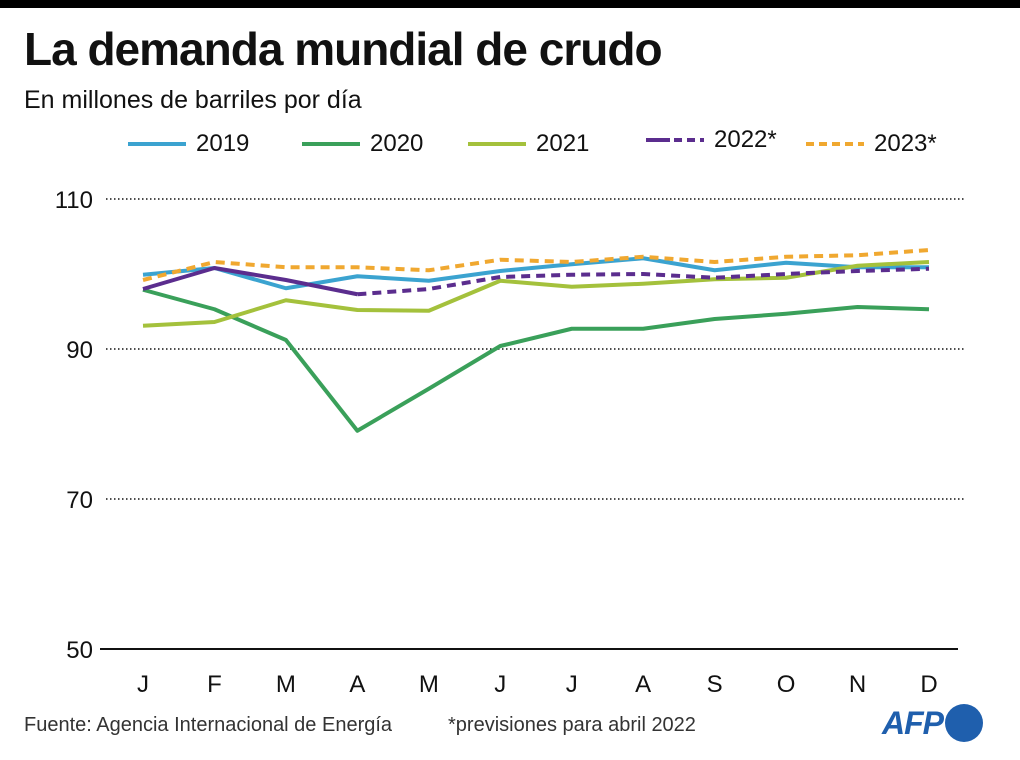  Describe the element at coordinates (74, 425) in the screenshot. I see `y-axis: 50 70 90 110` at that location.